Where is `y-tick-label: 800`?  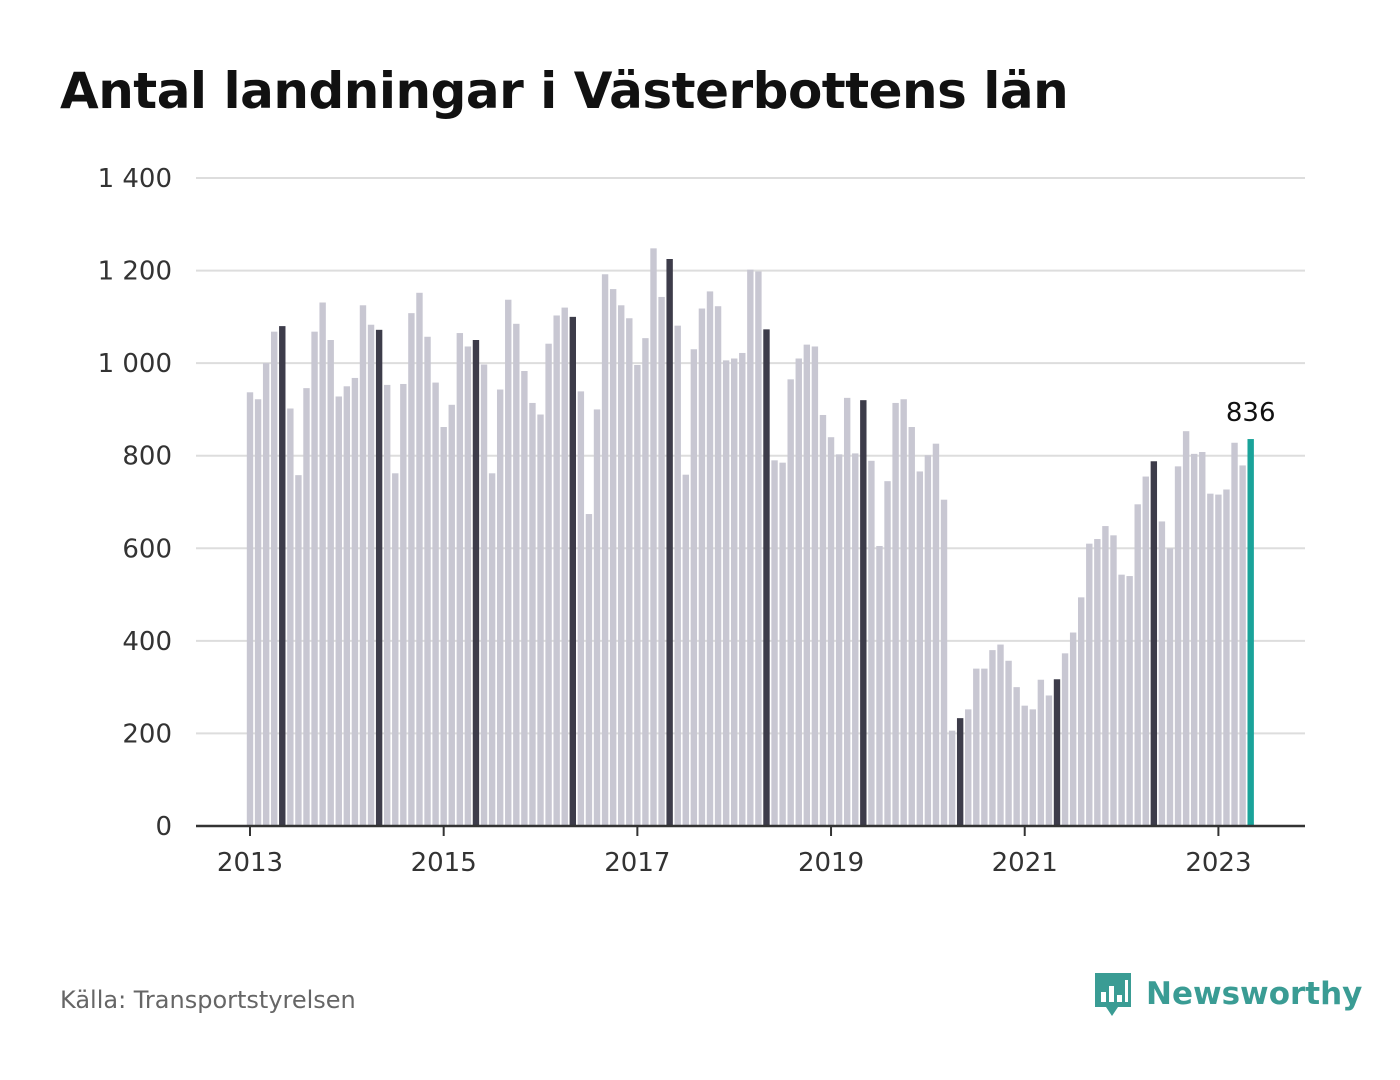
y-tick-label: 800 is located at coordinates (147, 457).